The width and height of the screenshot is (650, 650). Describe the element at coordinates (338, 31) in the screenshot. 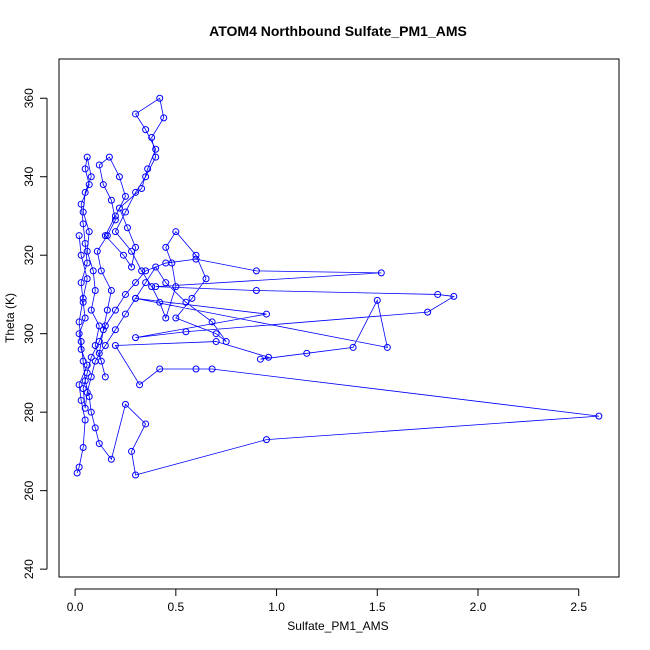

I see `chart-title: ATOM4 Northbound Sulfate_PM1_AMS` at that location.